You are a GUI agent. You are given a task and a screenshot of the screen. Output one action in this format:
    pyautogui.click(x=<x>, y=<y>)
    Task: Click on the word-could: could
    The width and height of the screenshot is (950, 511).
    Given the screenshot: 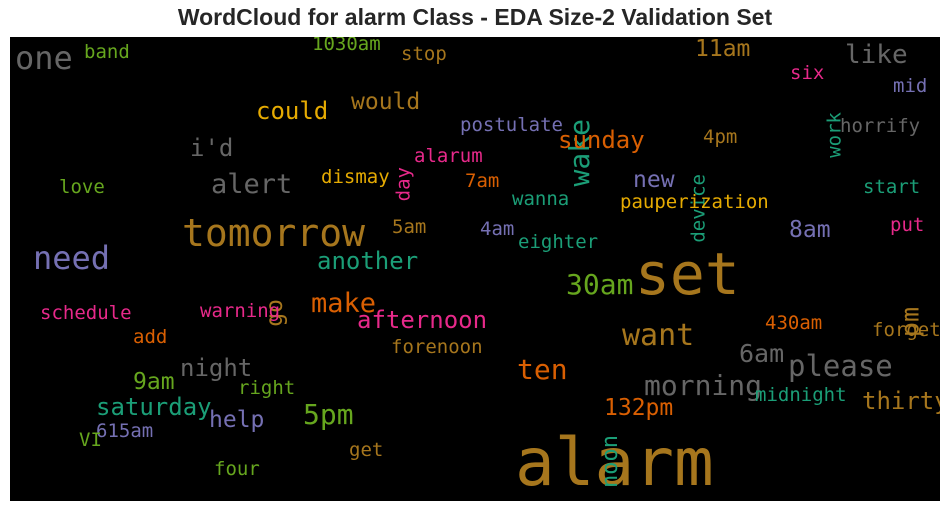 What is the action you would take?
    pyautogui.click(x=292, y=111)
    